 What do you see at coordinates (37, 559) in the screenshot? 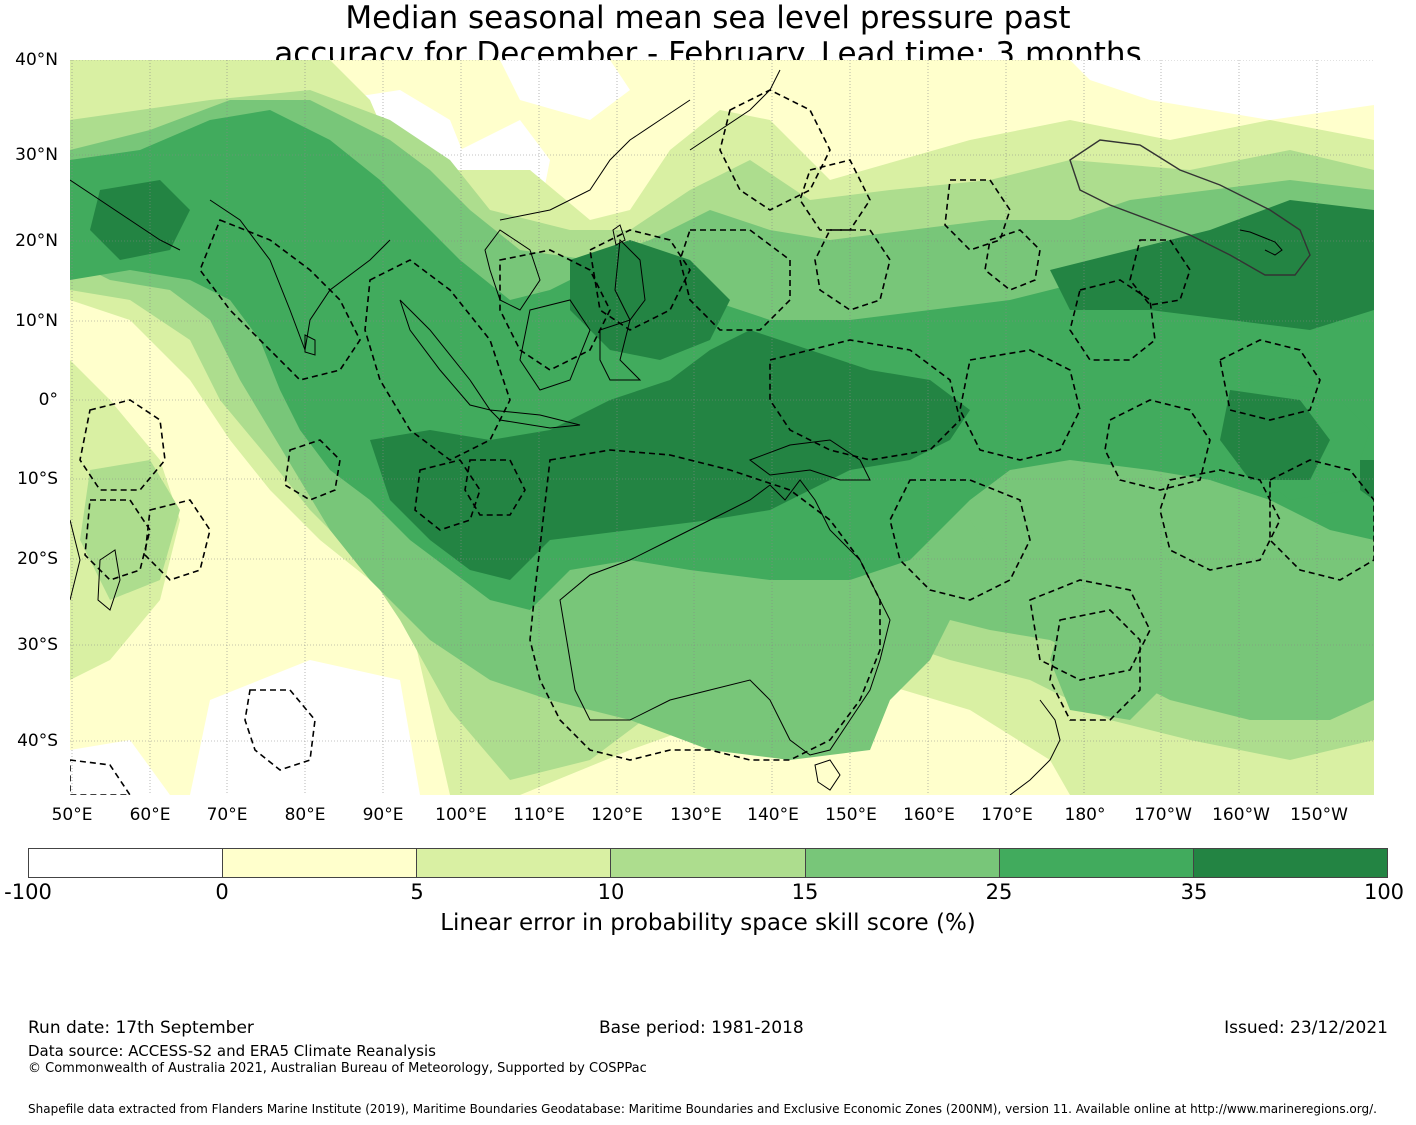
I see `lat-label-20s: 20°S` at bounding box center [37, 559].